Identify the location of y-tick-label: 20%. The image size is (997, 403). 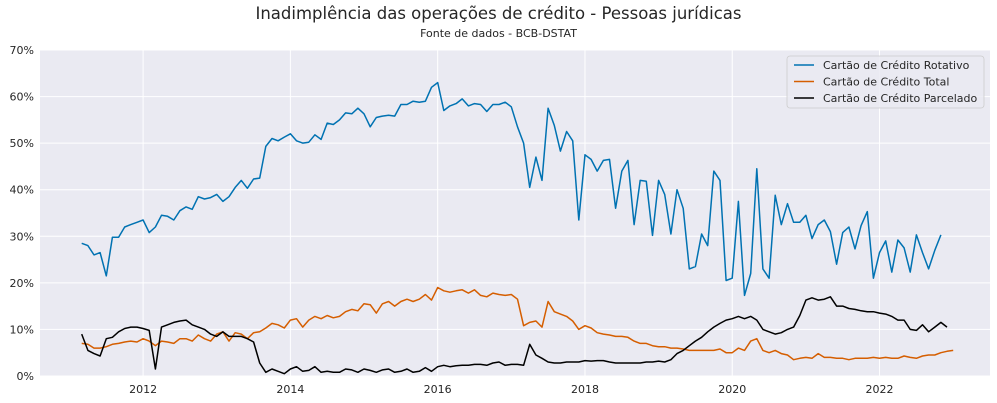
(22, 283).